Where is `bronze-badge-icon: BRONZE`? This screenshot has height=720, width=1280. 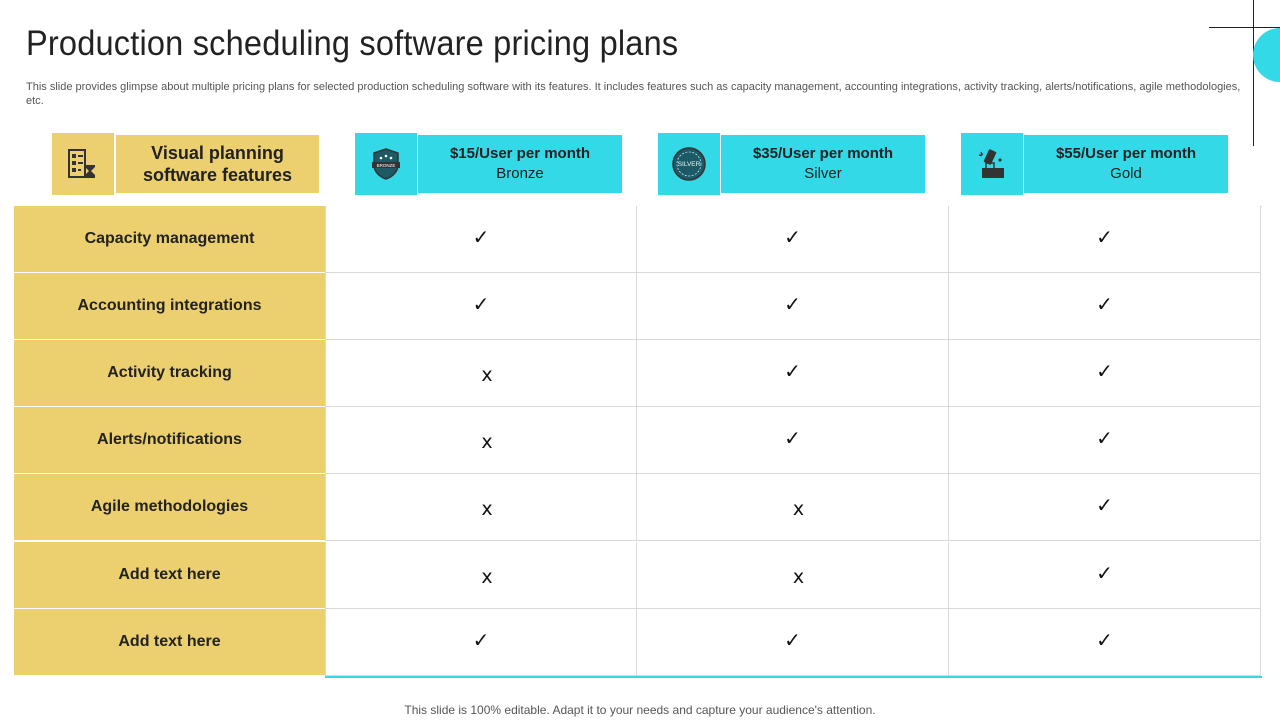 bronze-badge-icon: BRONZE is located at coordinates (386, 164).